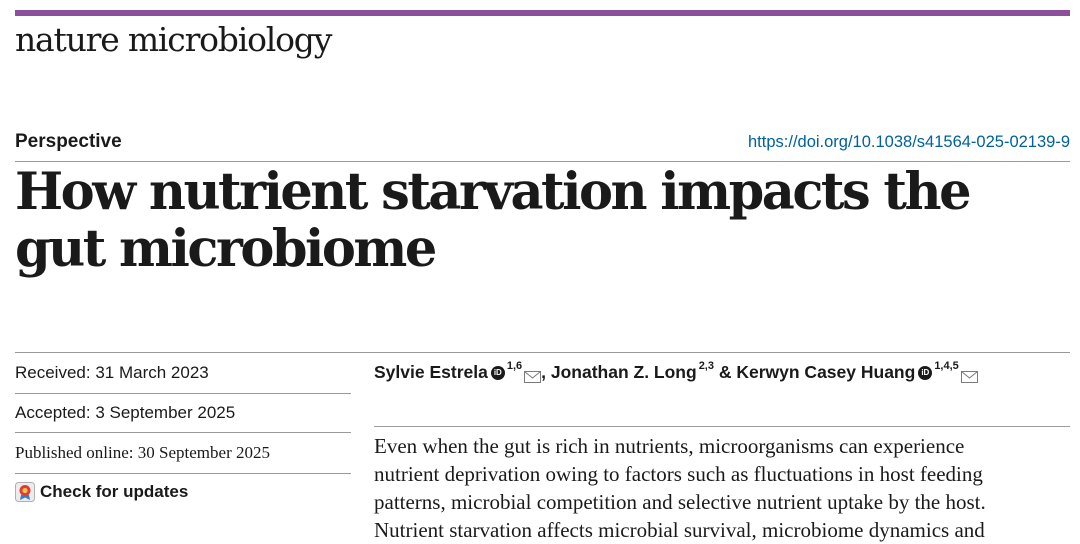 Image resolution: width=1080 pixels, height=544 pixels. I want to click on accepted-date: Accepted: 3 September 2025, so click(125, 412).